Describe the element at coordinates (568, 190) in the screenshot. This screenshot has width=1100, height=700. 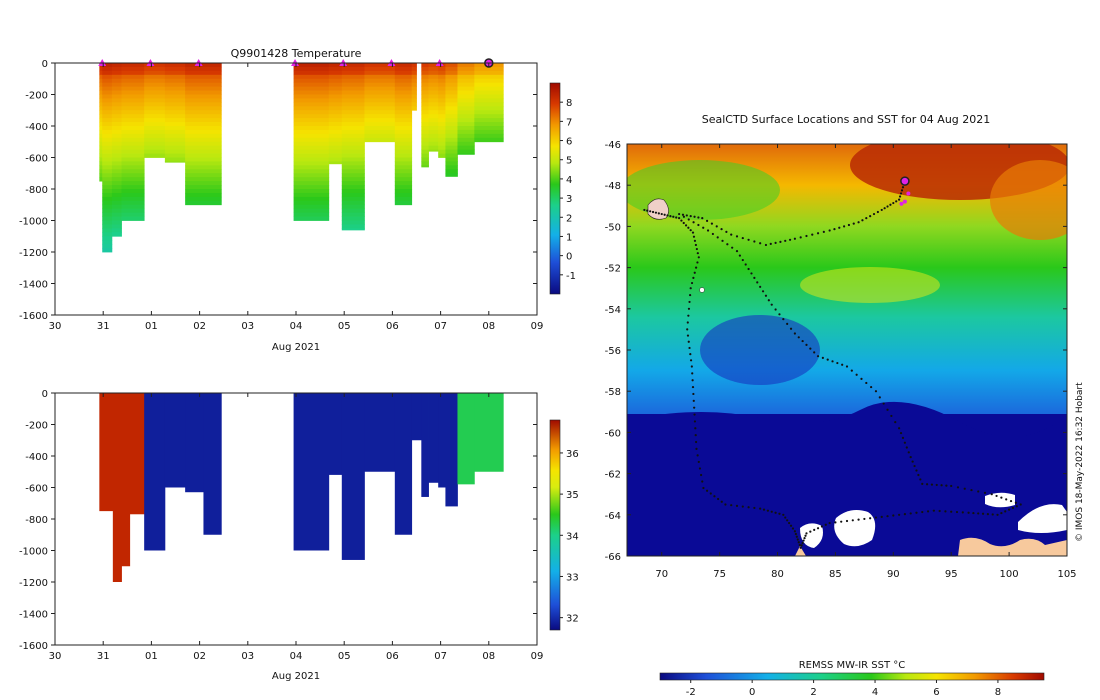
I see `temperature-colorbar-ticks: 8 7 6 5 4 3 2 1 0 -1` at that location.